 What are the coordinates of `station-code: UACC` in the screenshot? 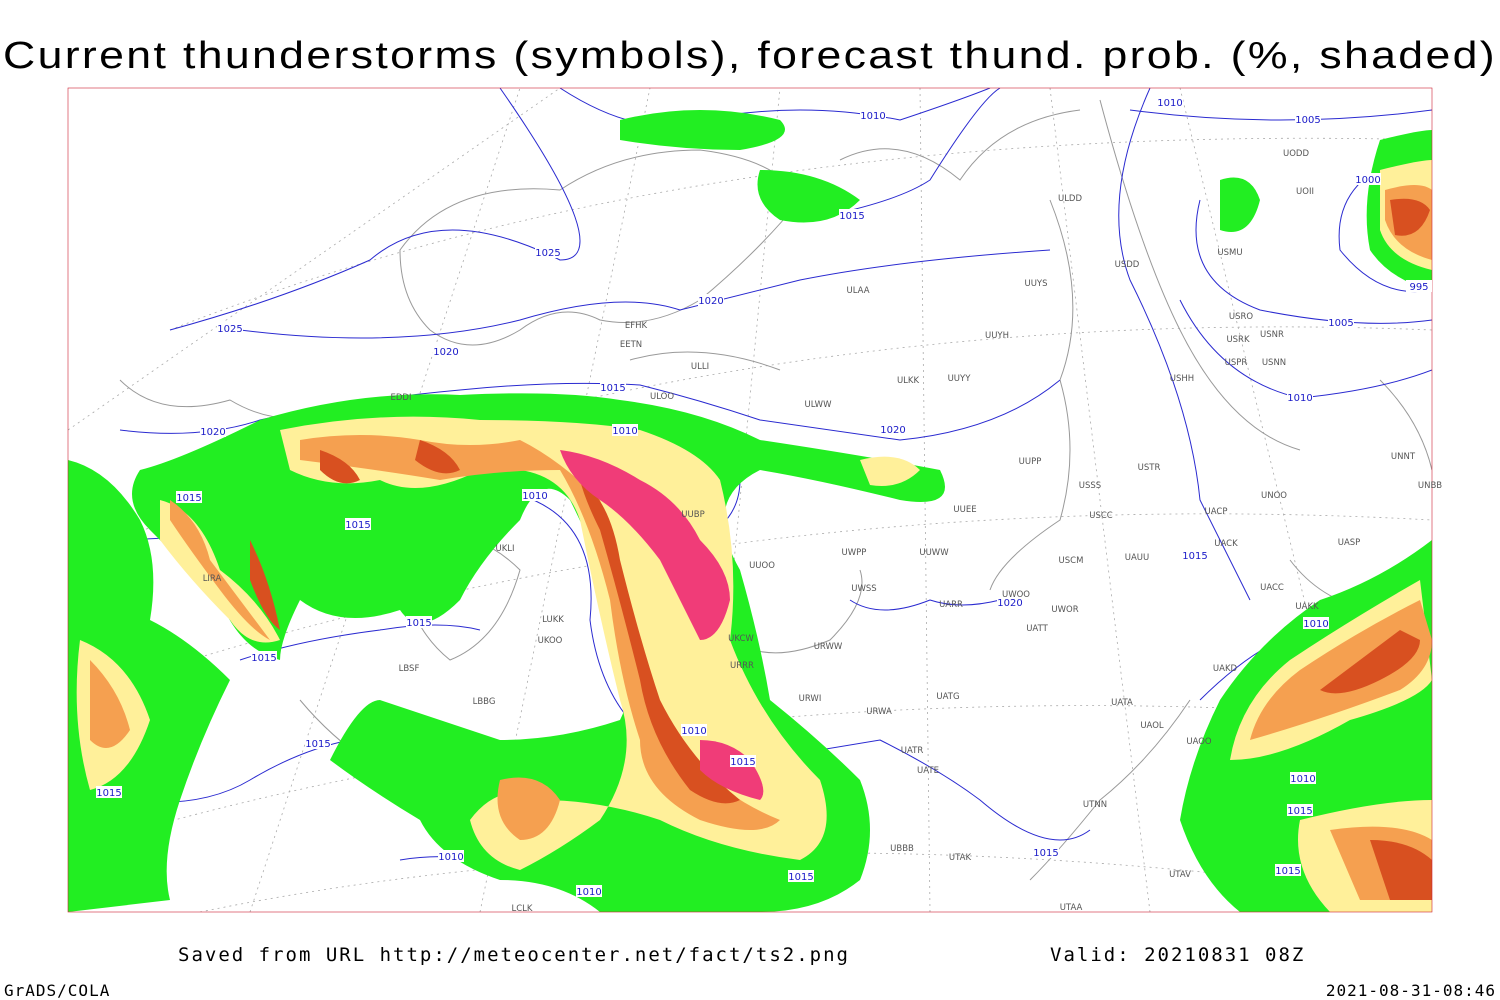 It's located at (1272, 588).